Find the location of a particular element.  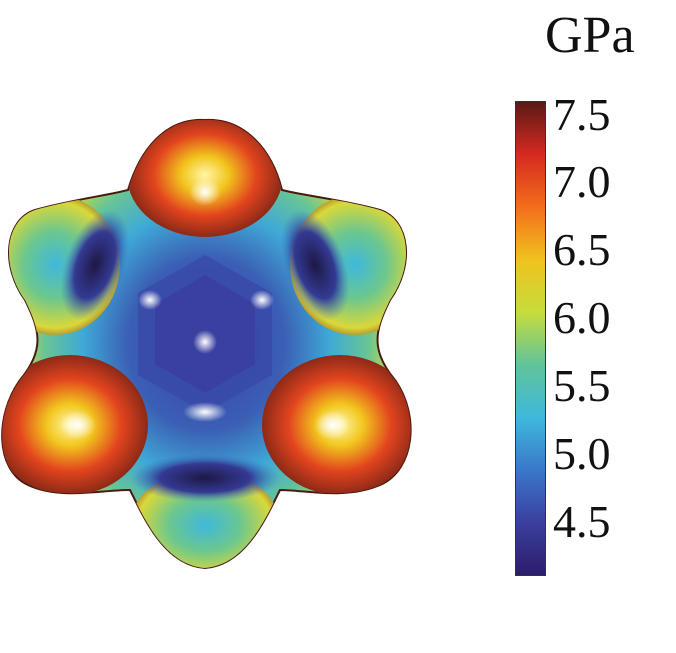

colorbar-tick-label: 7.0 is located at coordinates (582, 182).